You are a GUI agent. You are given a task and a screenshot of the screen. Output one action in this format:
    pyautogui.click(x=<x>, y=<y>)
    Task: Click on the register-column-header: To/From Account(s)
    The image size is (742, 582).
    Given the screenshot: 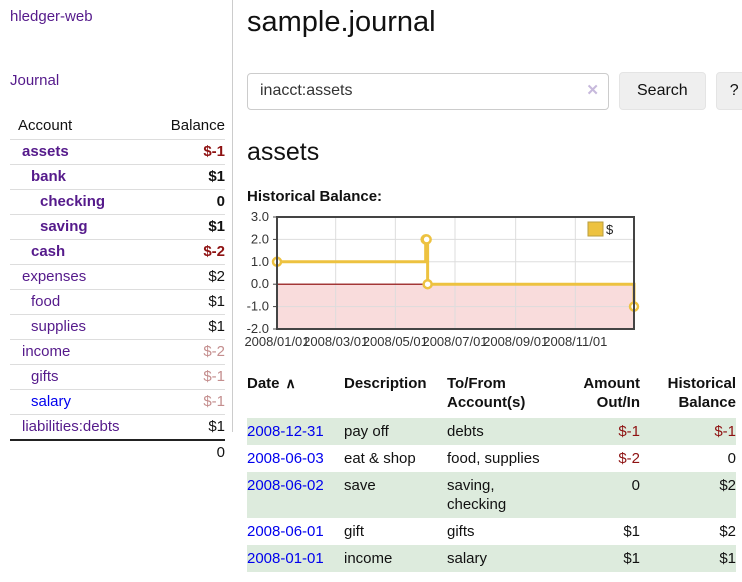 What is the action you would take?
    pyautogui.click(x=503, y=395)
    